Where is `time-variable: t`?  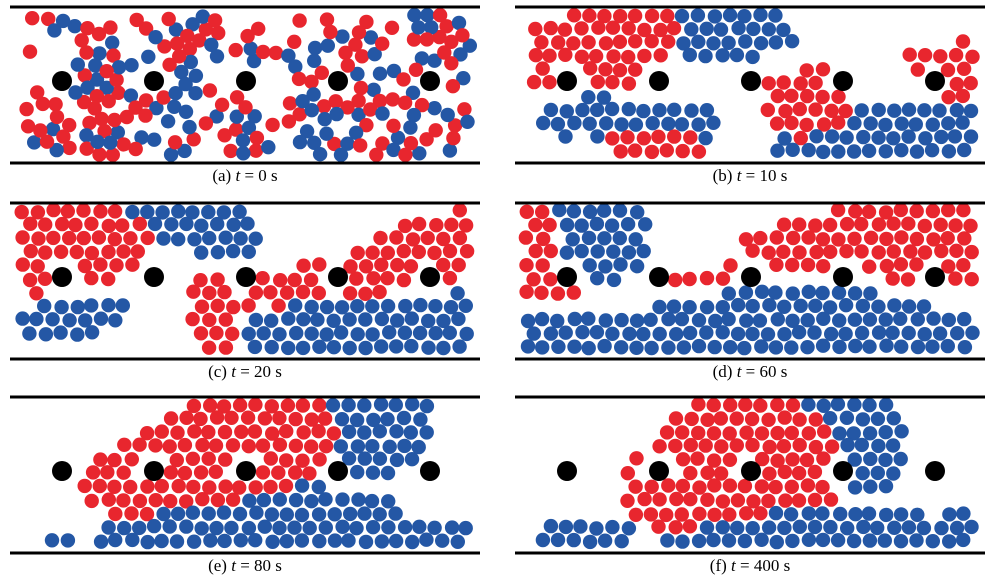
time-variable: t is located at coordinates (233, 565).